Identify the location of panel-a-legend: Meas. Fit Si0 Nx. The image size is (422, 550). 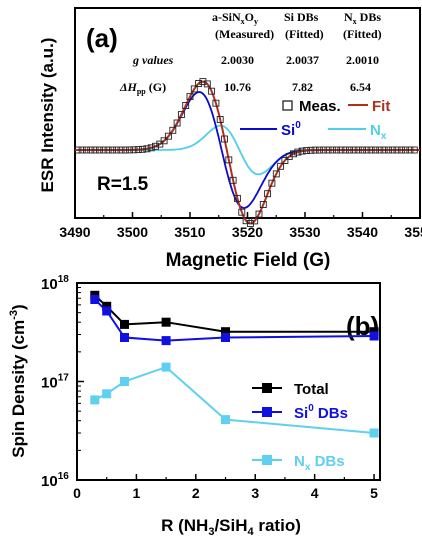
(315, 120).